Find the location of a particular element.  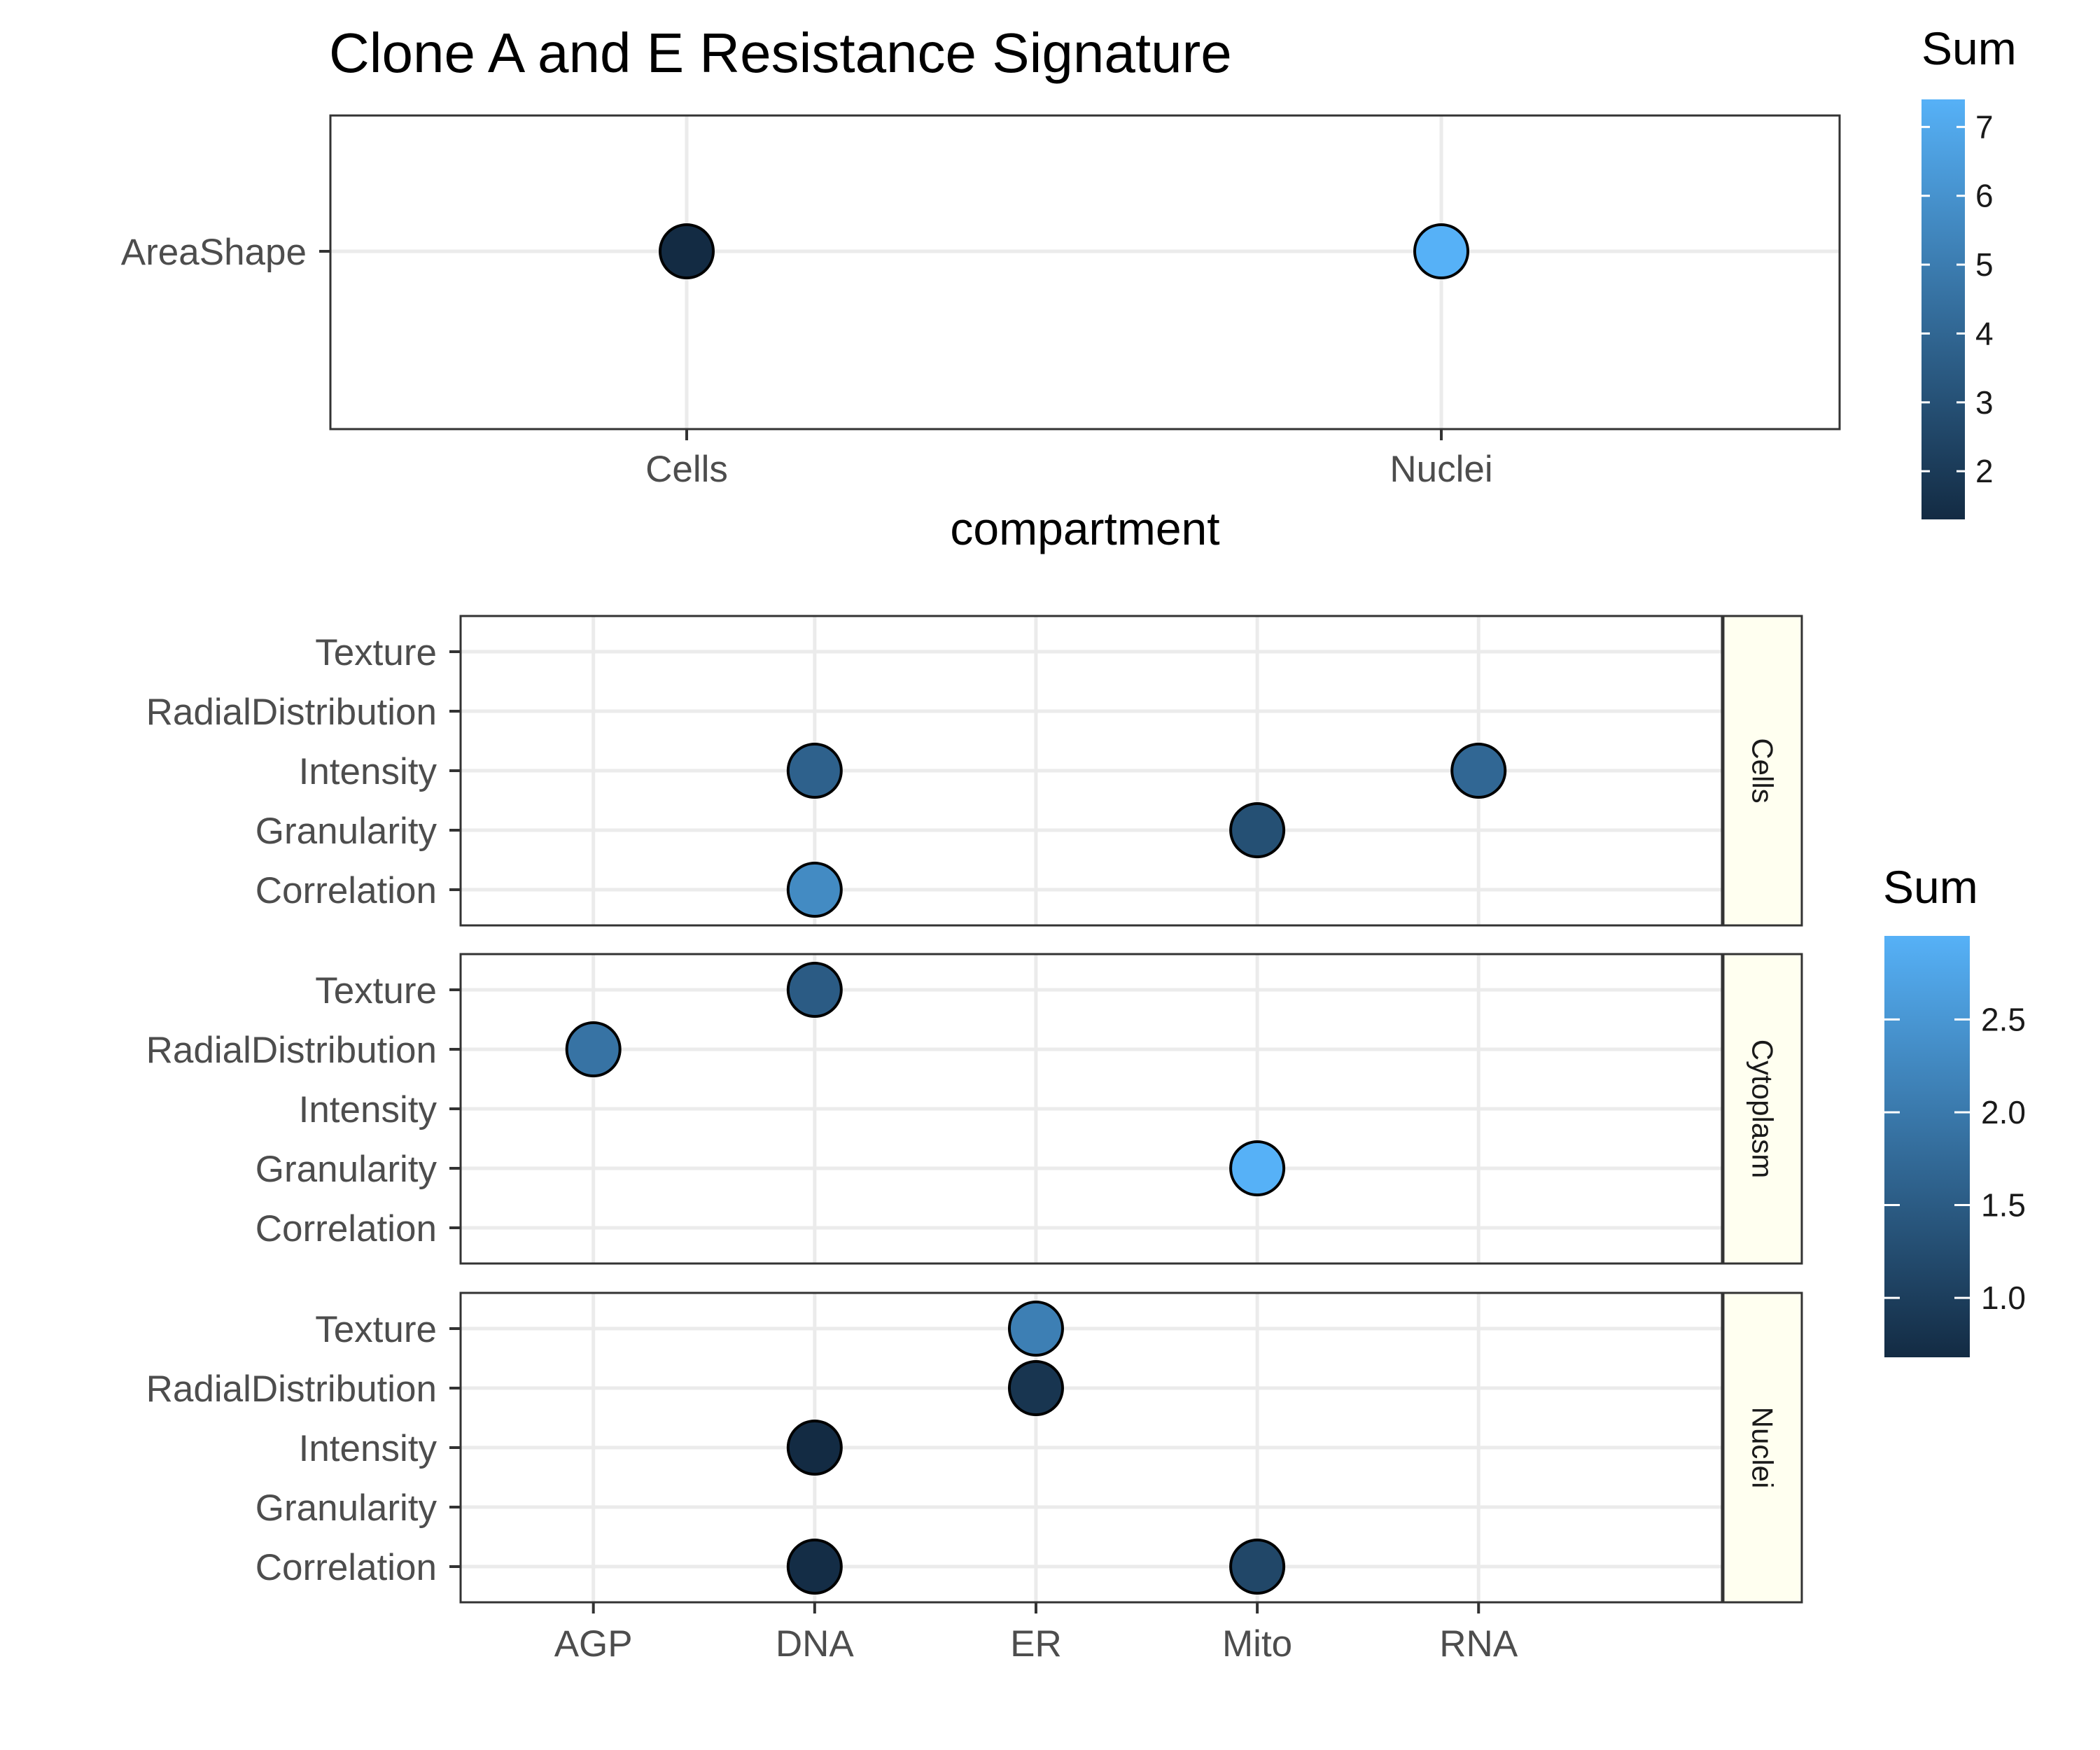

top-axes: Cells Nuclei AreaShape is located at coordinates (807, 361).